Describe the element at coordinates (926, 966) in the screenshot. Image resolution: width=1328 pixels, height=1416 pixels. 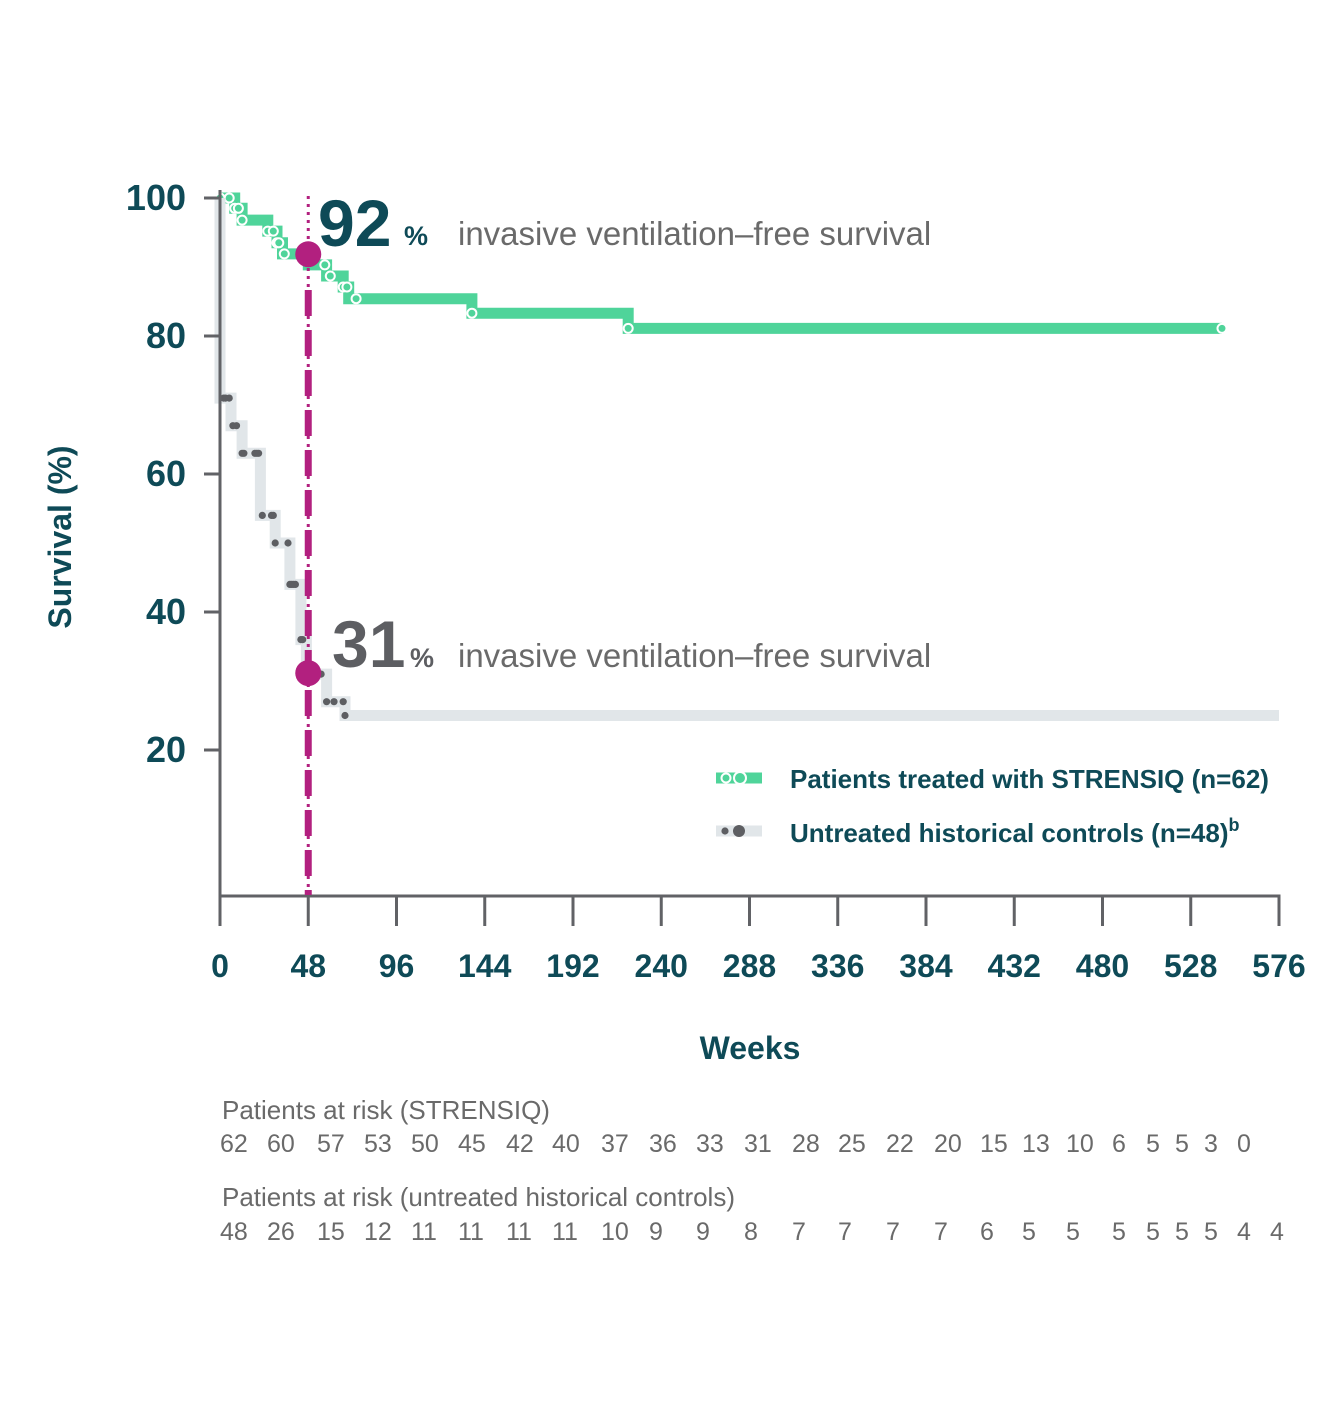
I see `x-tick-label: 384` at that location.